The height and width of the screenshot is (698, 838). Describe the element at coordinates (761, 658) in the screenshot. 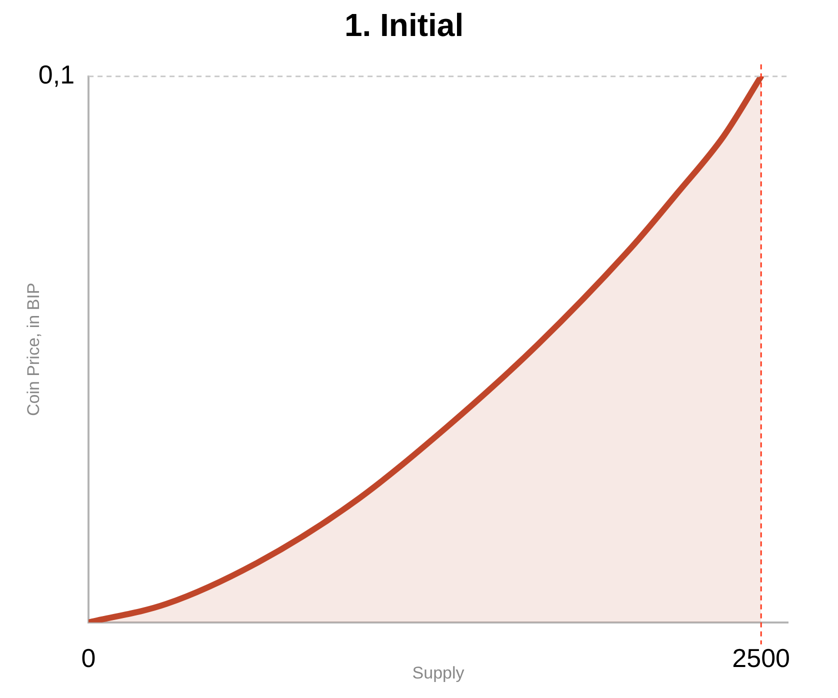

I see `x-tick-label: 2500` at that location.